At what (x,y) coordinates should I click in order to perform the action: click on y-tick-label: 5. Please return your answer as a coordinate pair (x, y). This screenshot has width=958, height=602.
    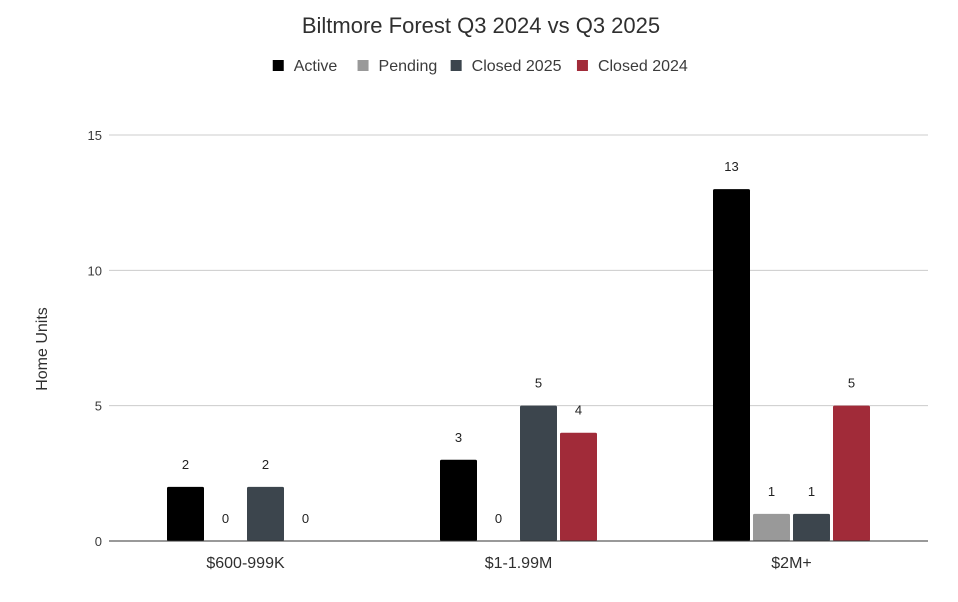
    Looking at the image, I should click on (98, 406).